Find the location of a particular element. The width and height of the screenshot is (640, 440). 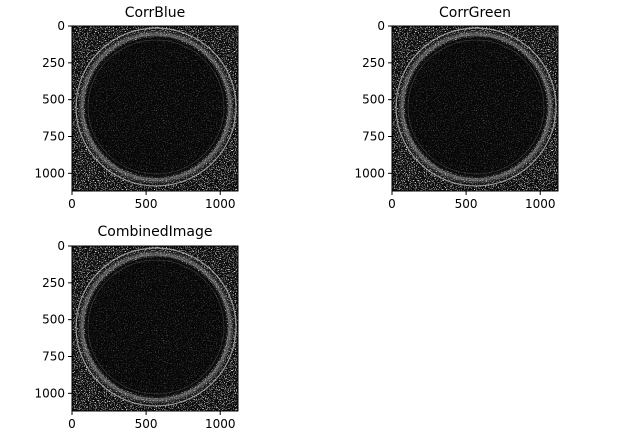

panel-title: CorrGreen is located at coordinates (475, 13).